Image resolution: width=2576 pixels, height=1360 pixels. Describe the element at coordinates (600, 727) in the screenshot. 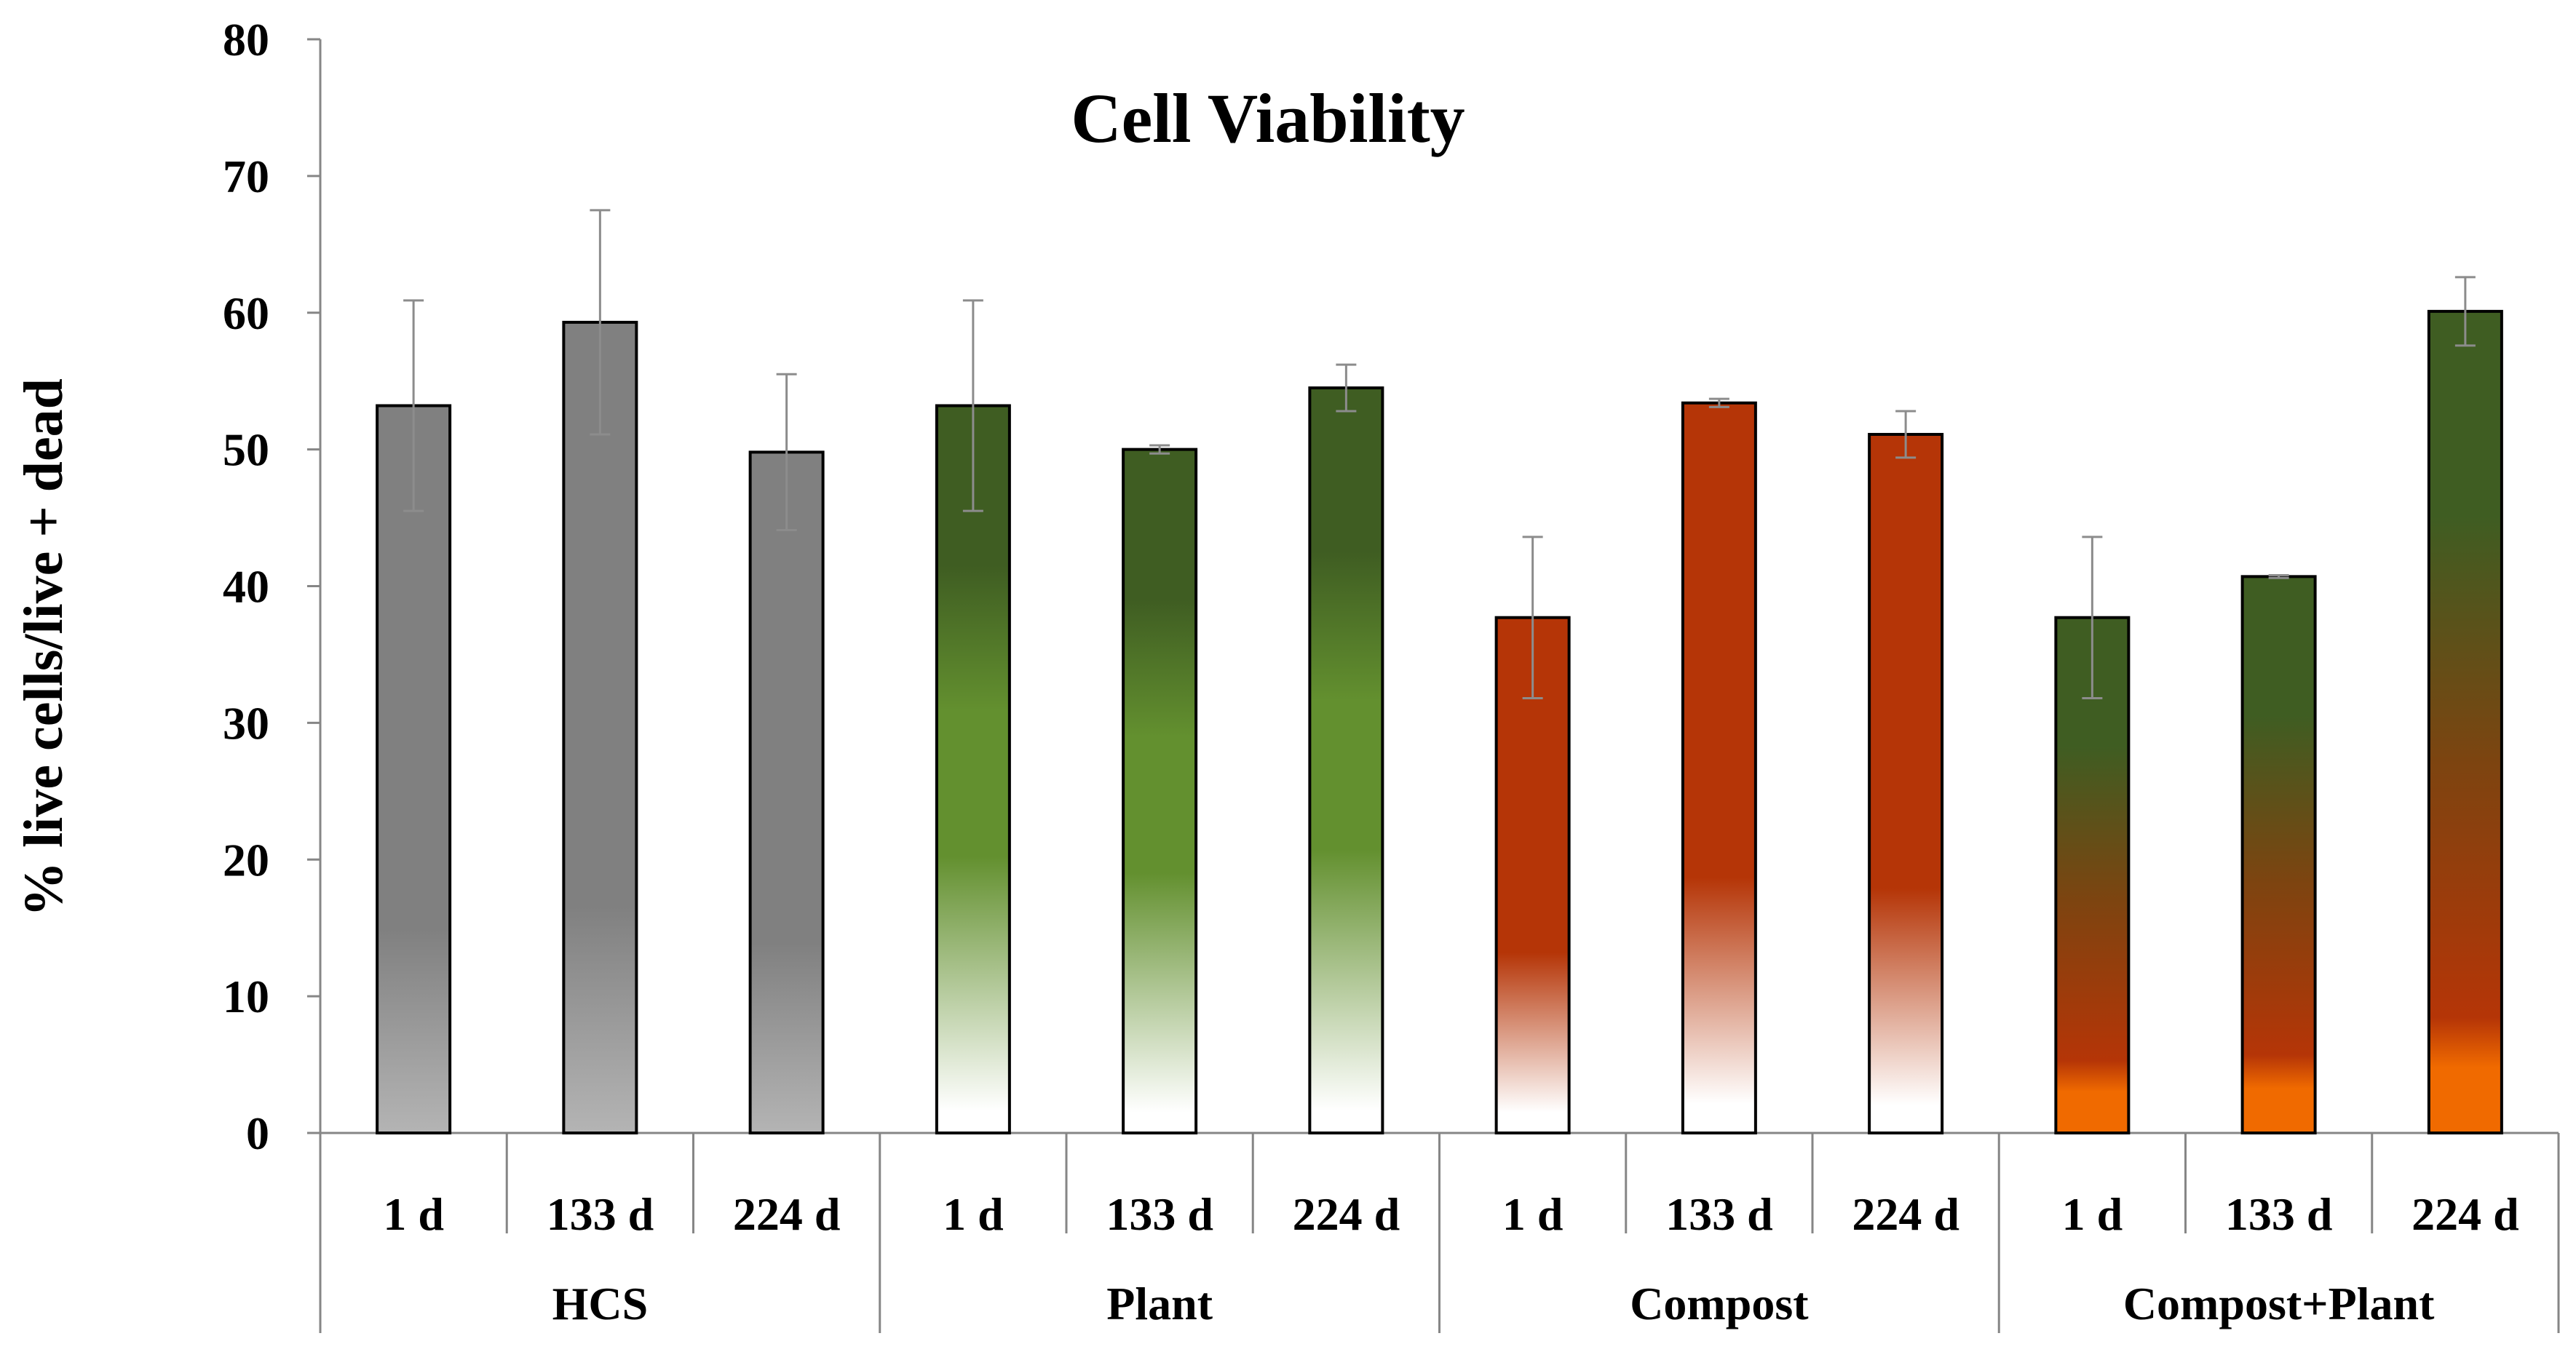

I see `bar-hcs-133d` at that location.